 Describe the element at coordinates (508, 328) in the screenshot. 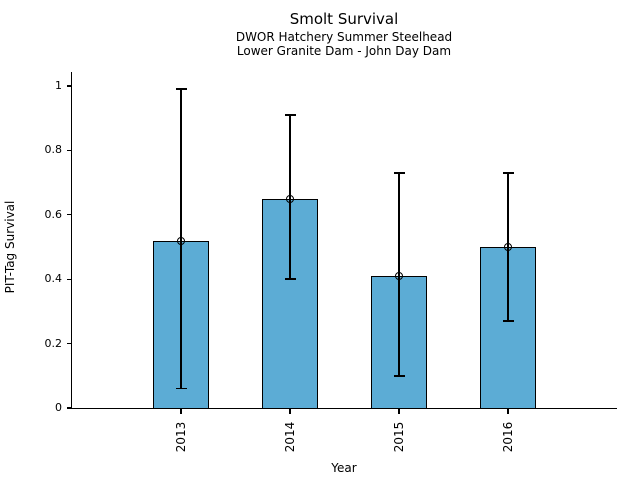

I see `bar-2016` at that location.